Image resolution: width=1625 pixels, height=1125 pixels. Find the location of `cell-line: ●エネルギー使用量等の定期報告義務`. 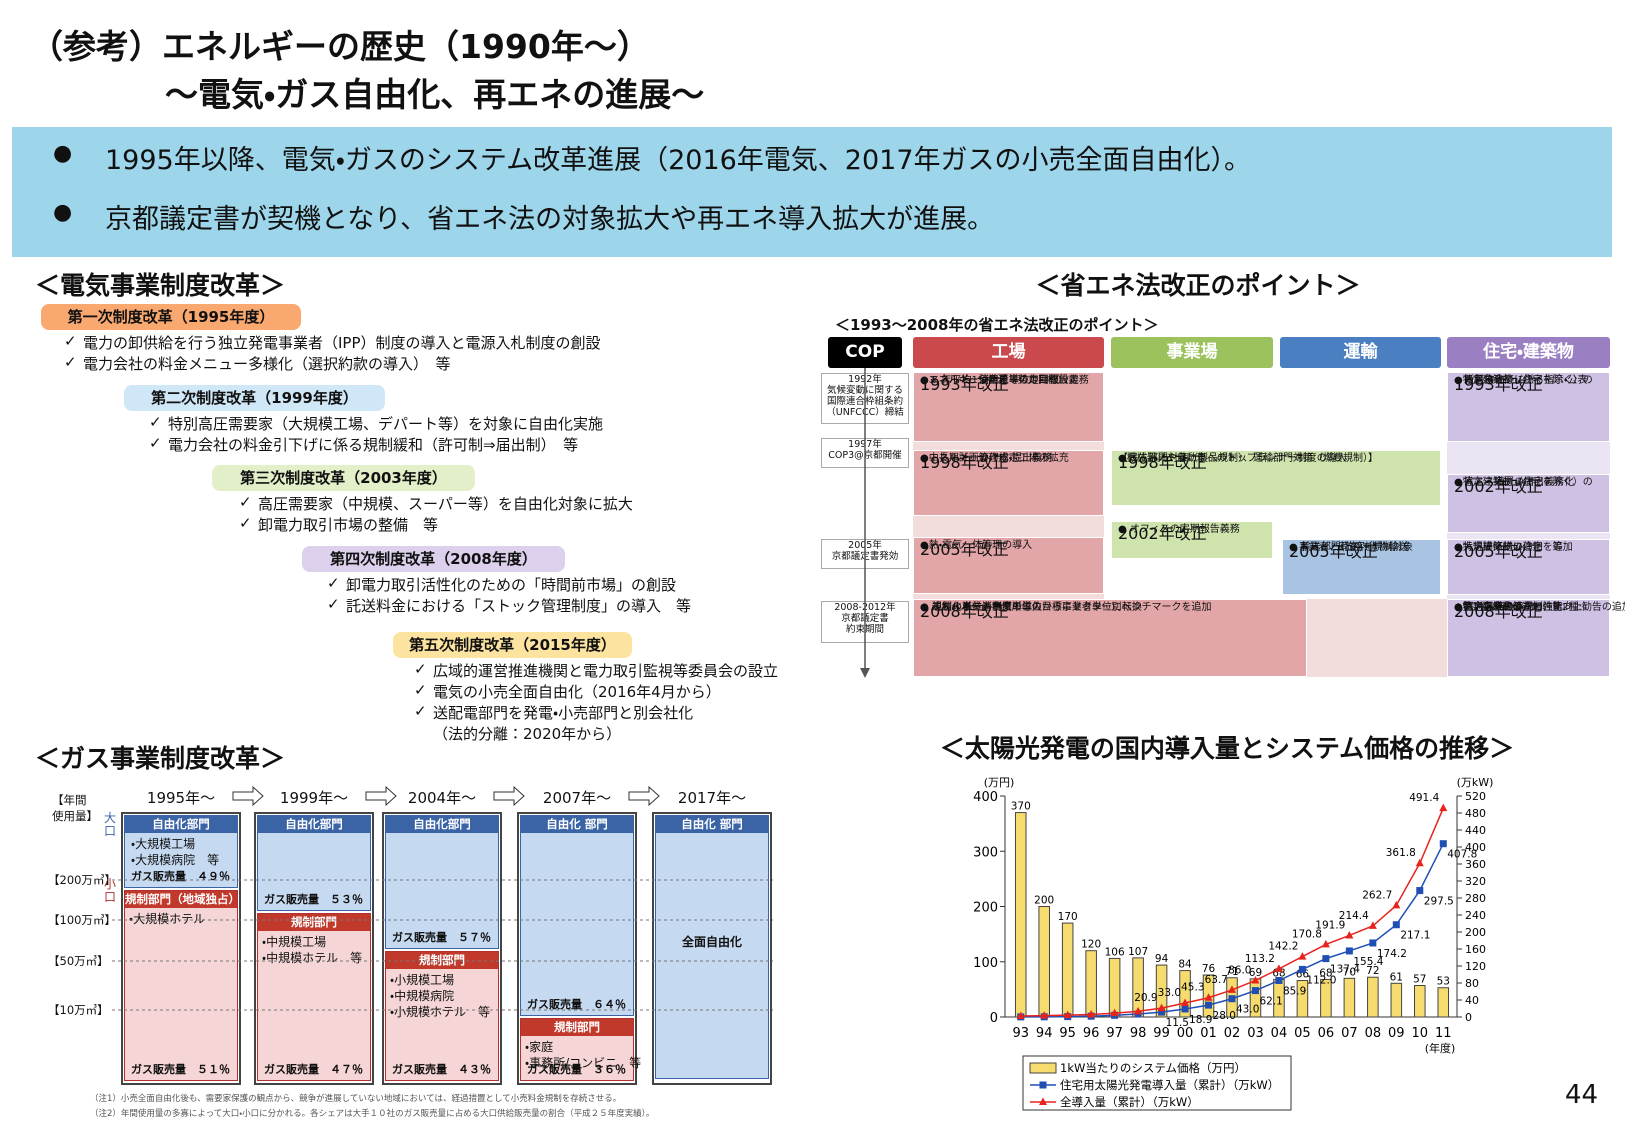

cell-line: ●エネルギー使用量等の定期報告義務 is located at coordinates (1004, 380).